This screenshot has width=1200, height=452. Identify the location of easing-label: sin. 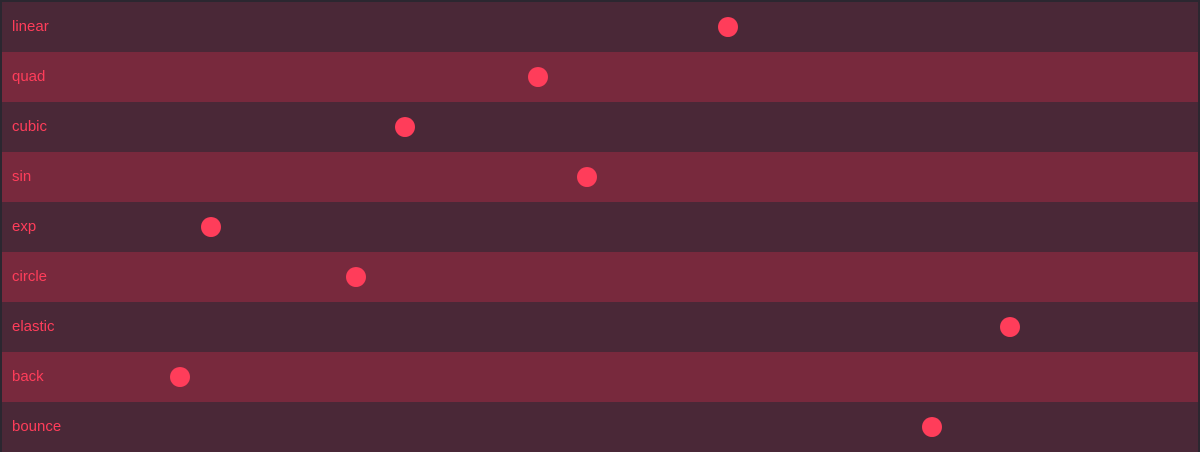
(22, 176).